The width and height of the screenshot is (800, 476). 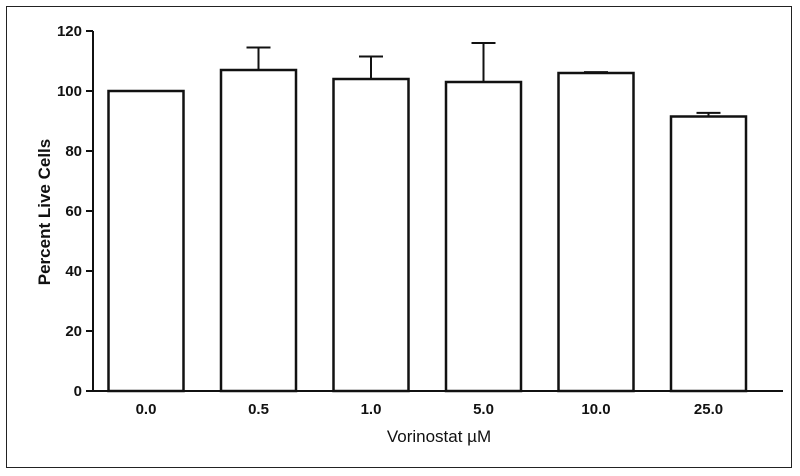 What do you see at coordinates (708, 409) in the screenshot?
I see `x-tick-label: 25.0` at bounding box center [708, 409].